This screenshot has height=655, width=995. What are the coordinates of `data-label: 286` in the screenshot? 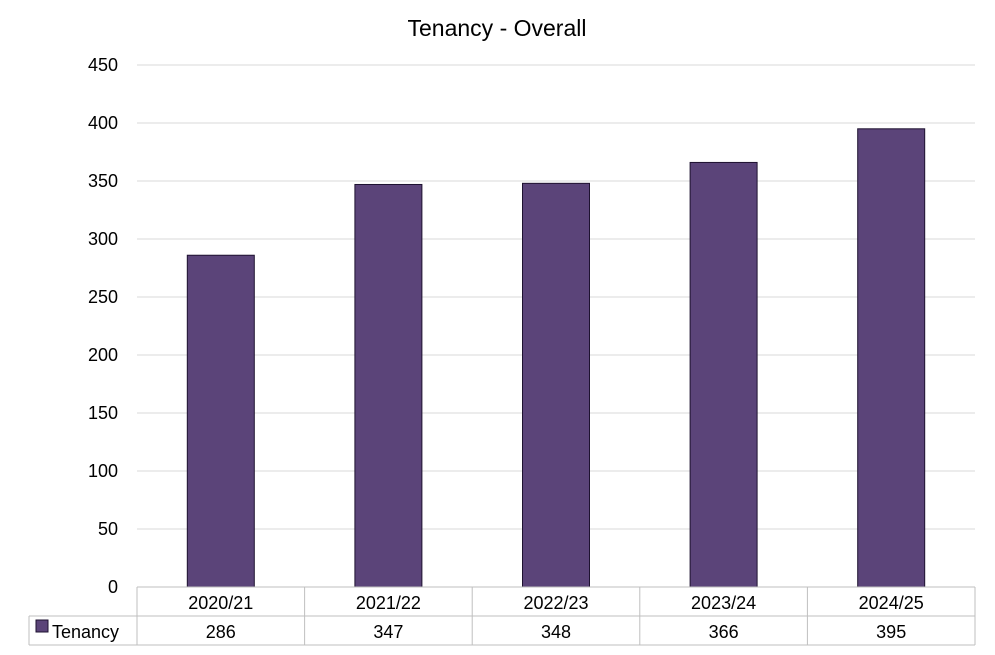 It's located at (221, 632).